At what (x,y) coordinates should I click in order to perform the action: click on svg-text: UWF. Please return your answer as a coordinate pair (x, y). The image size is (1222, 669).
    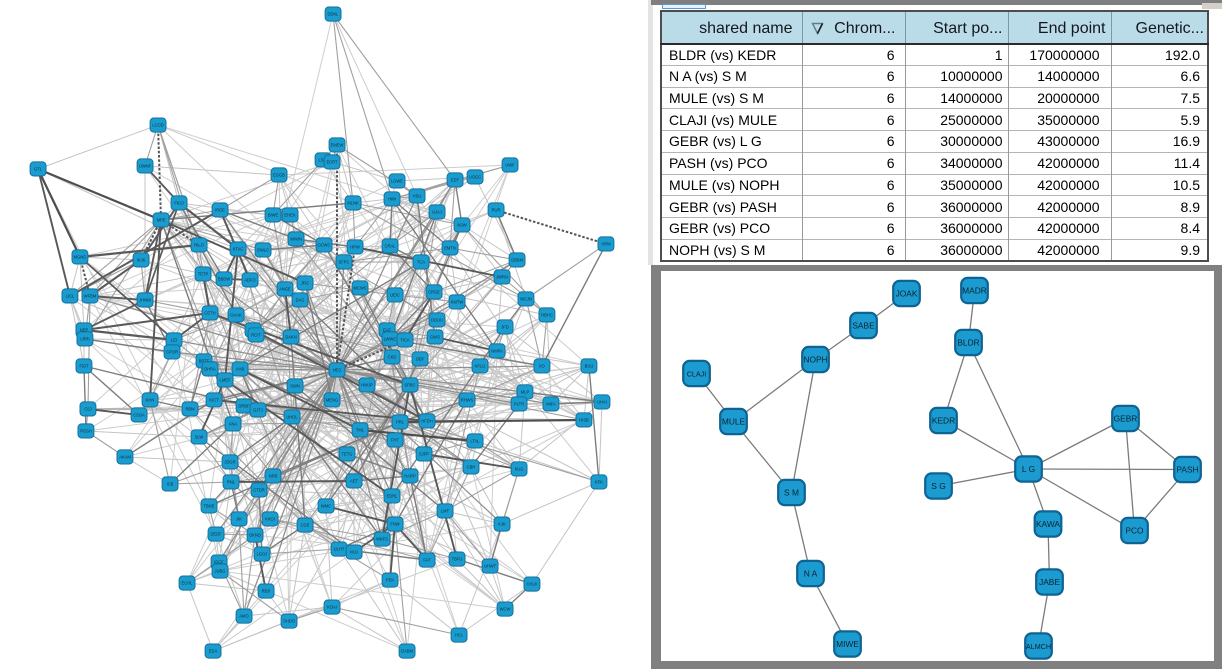
    Looking at the image, I should click on (510, 165).